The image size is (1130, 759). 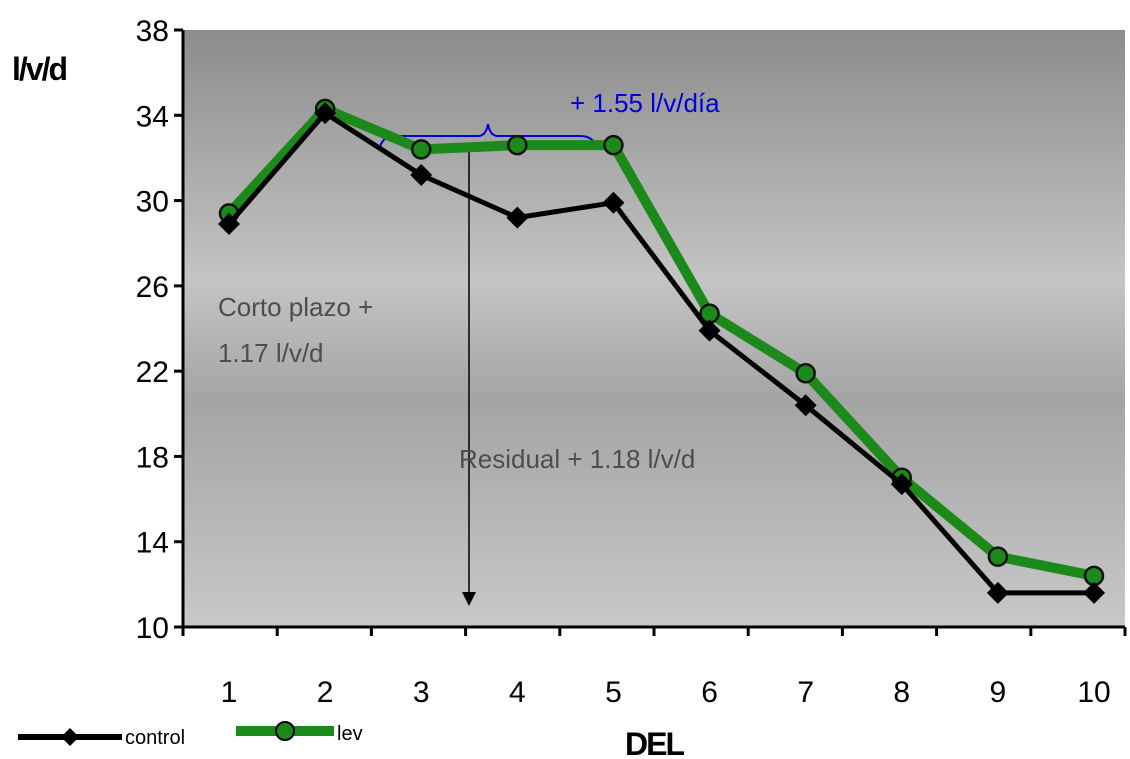 What do you see at coordinates (998, 692) in the screenshot?
I see `x-tick-label: 9` at bounding box center [998, 692].